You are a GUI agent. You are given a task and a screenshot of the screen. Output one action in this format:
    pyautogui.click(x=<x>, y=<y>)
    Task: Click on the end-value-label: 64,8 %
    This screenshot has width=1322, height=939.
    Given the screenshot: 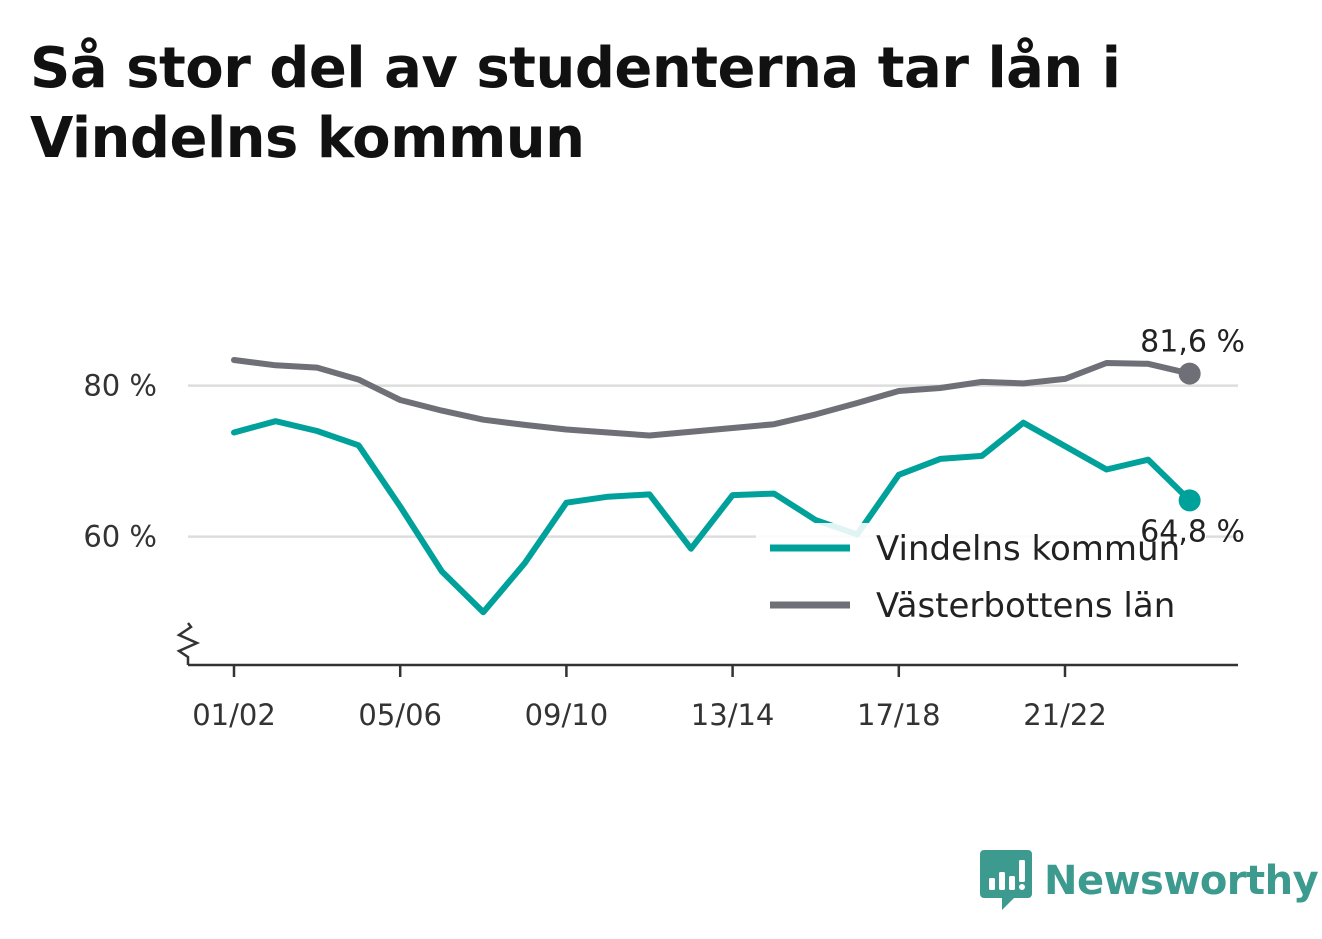 What is the action you would take?
    pyautogui.click(x=1192, y=531)
    